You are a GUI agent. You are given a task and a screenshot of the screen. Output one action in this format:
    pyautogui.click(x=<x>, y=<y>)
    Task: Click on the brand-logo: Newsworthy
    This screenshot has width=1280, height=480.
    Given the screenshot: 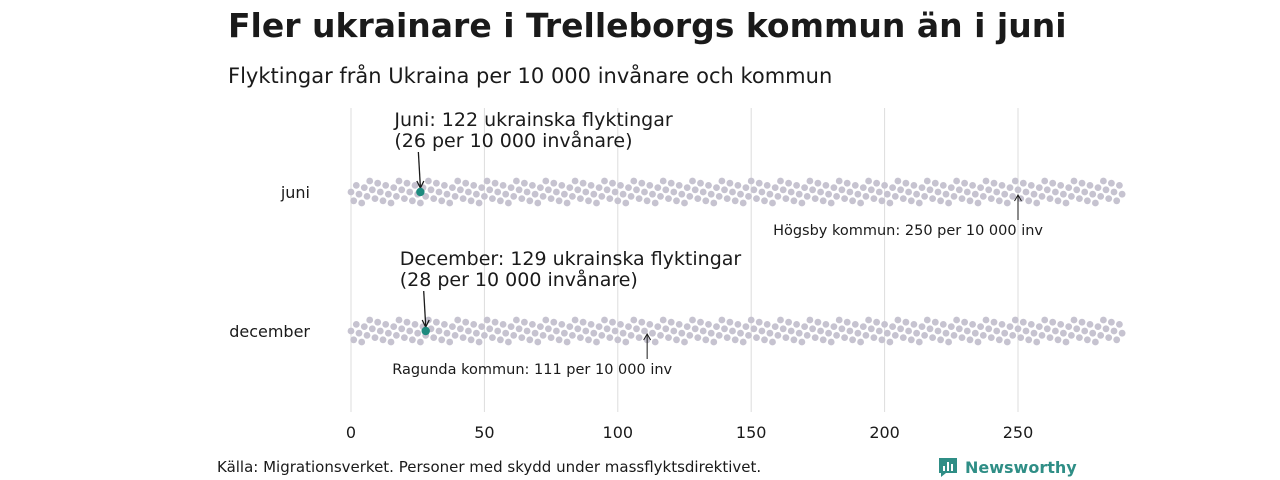 What is the action you would take?
    pyautogui.click(x=1007, y=467)
    